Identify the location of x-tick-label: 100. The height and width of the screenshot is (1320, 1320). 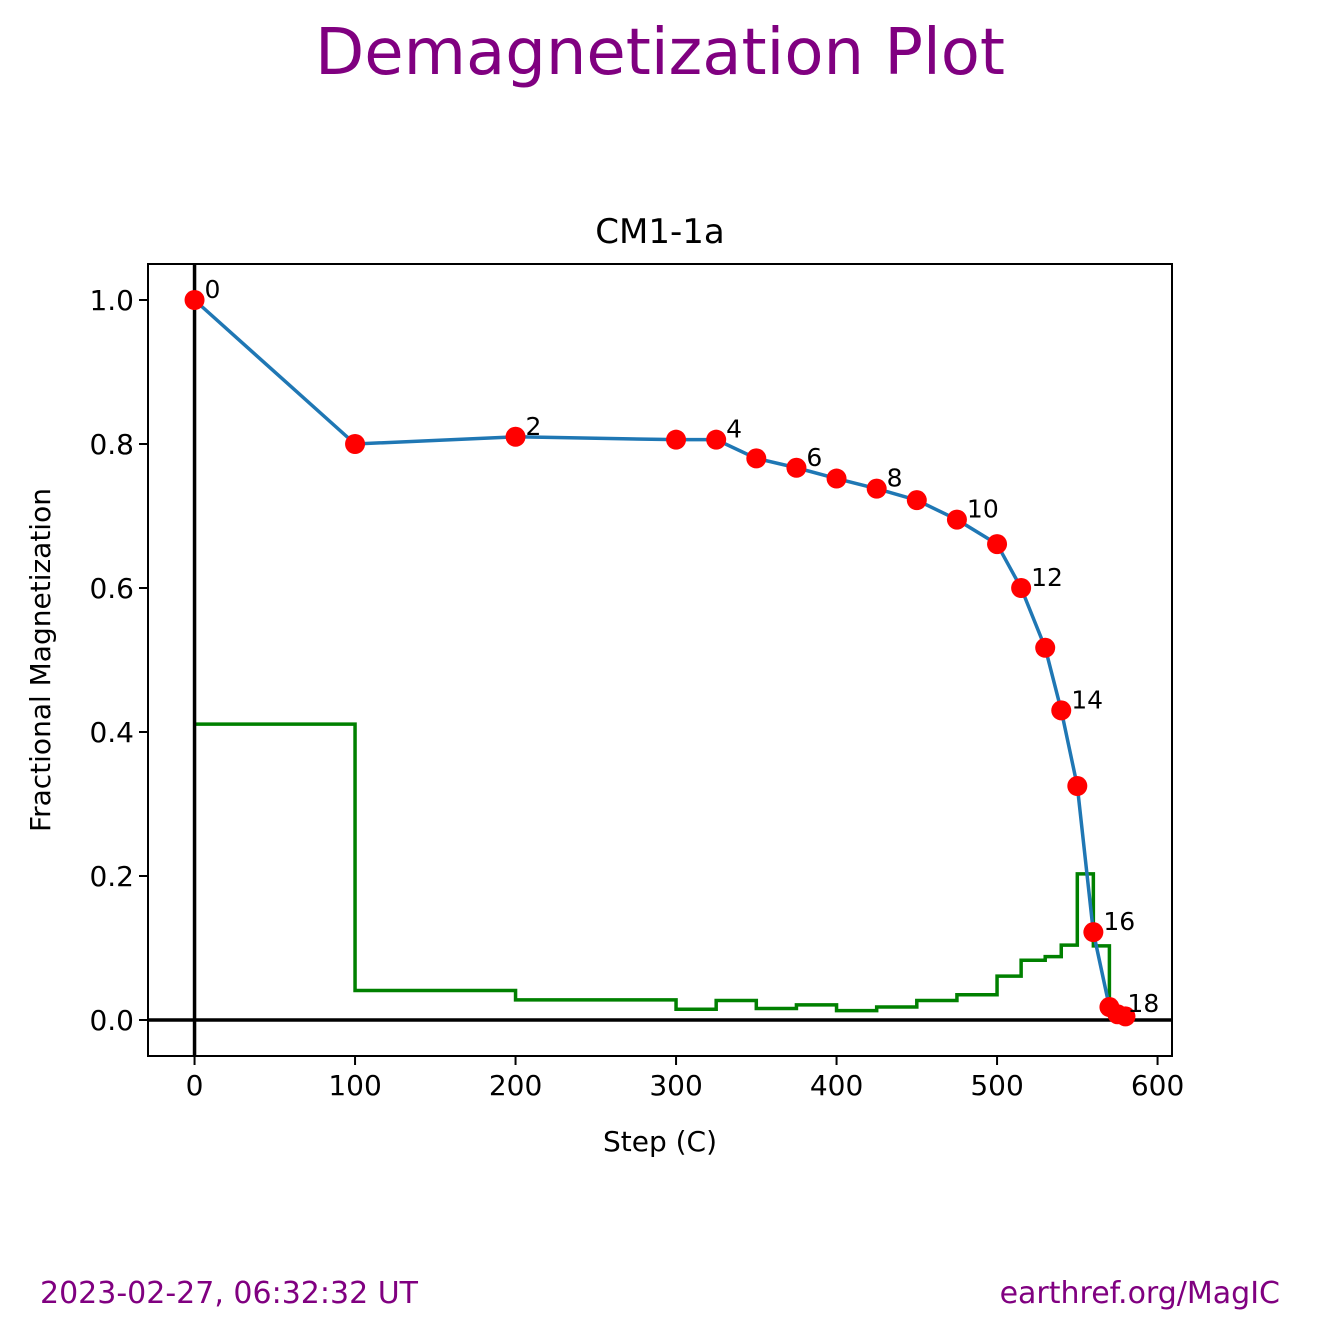
(354, 1085).